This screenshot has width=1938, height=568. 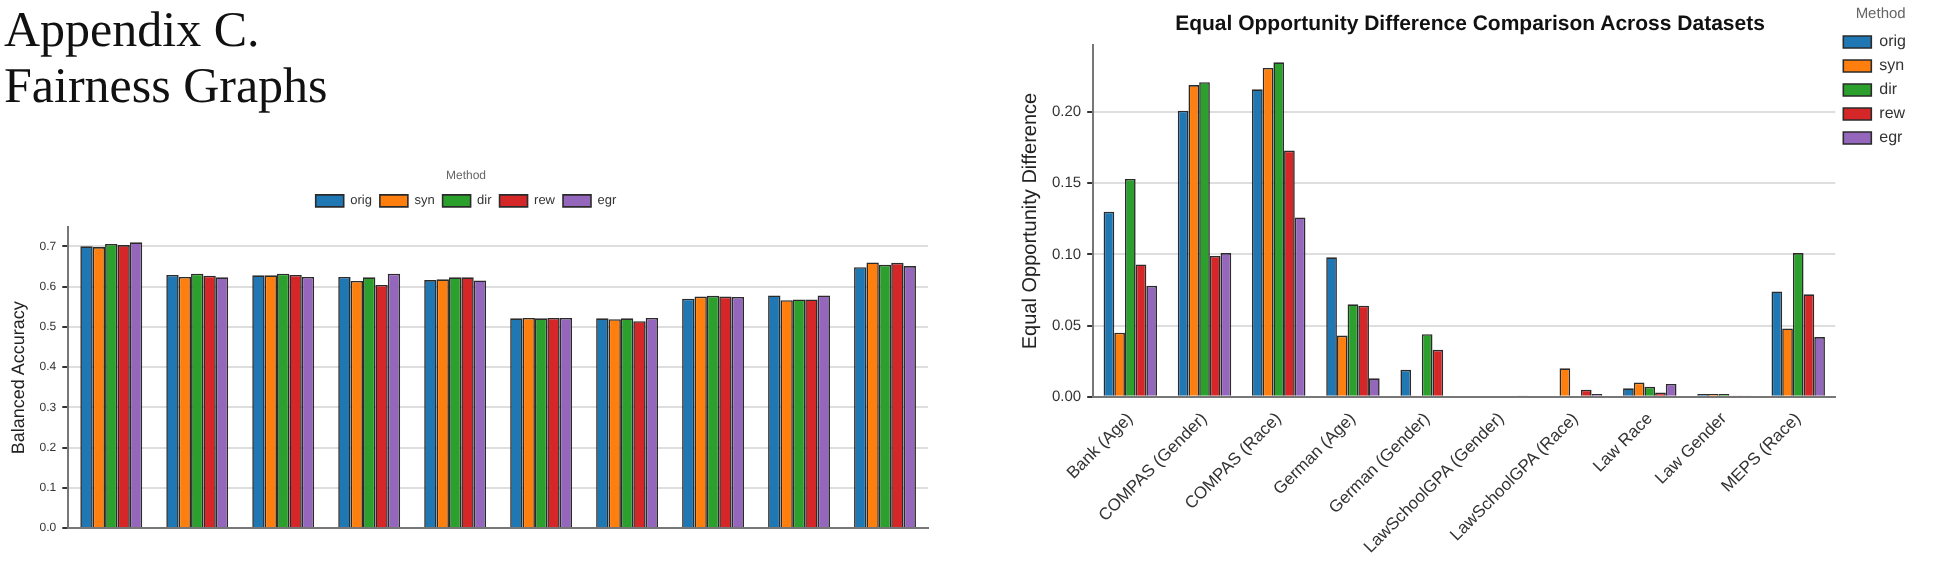 What do you see at coordinates (1893, 41) in the screenshot?
I see `legend-label: orig` at bounding box center [1893, 41].